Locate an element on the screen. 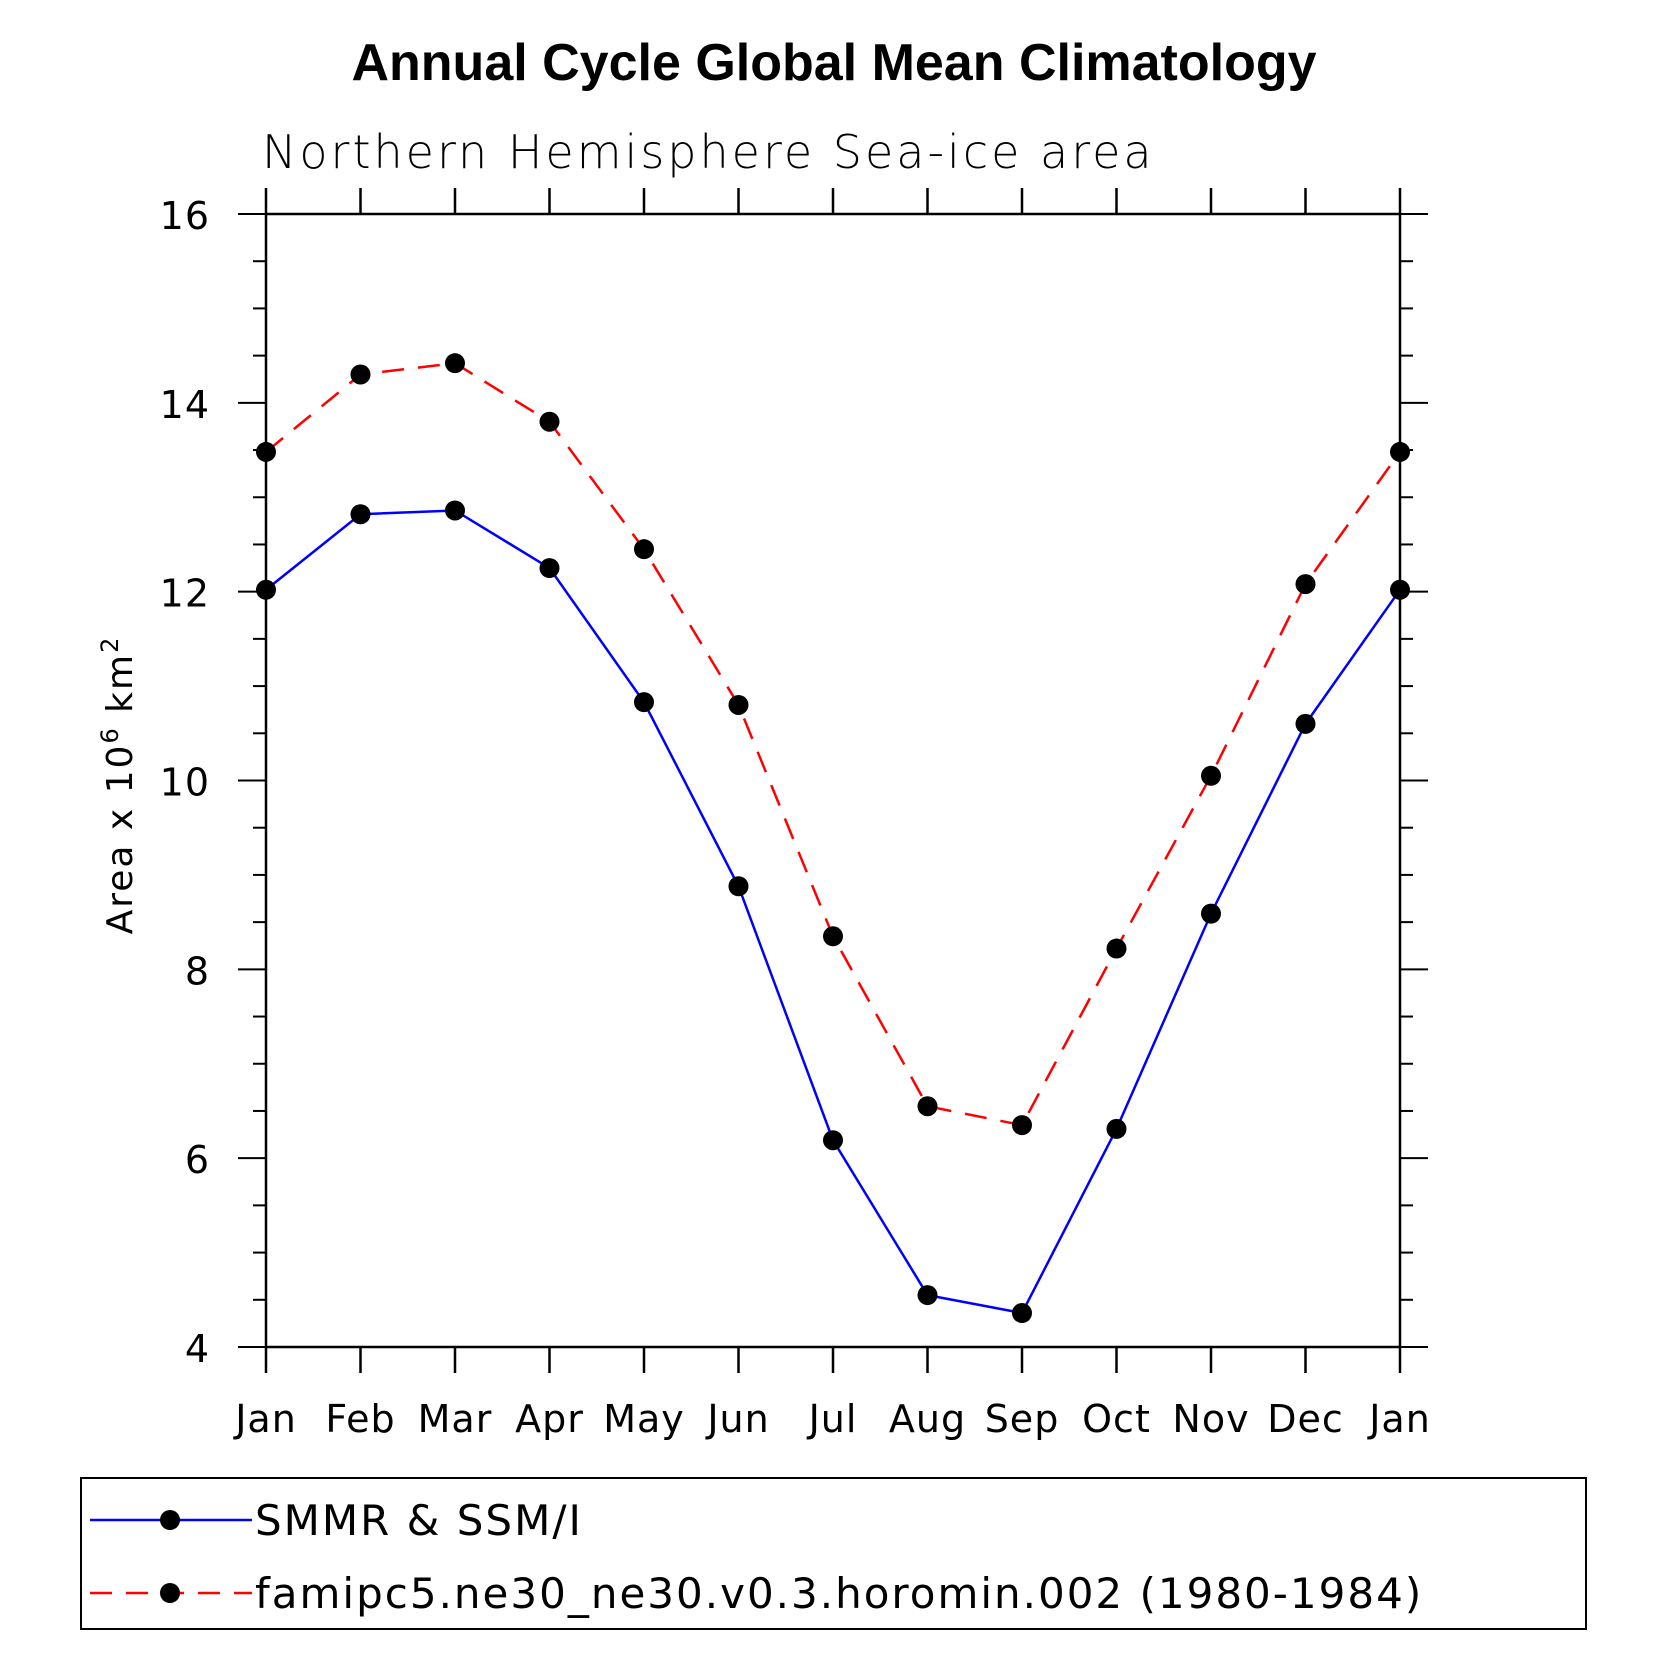 The width and height of the screenshot is (1663, 1663). y-axis-label-unit: km is located at coordinates (120, 683).